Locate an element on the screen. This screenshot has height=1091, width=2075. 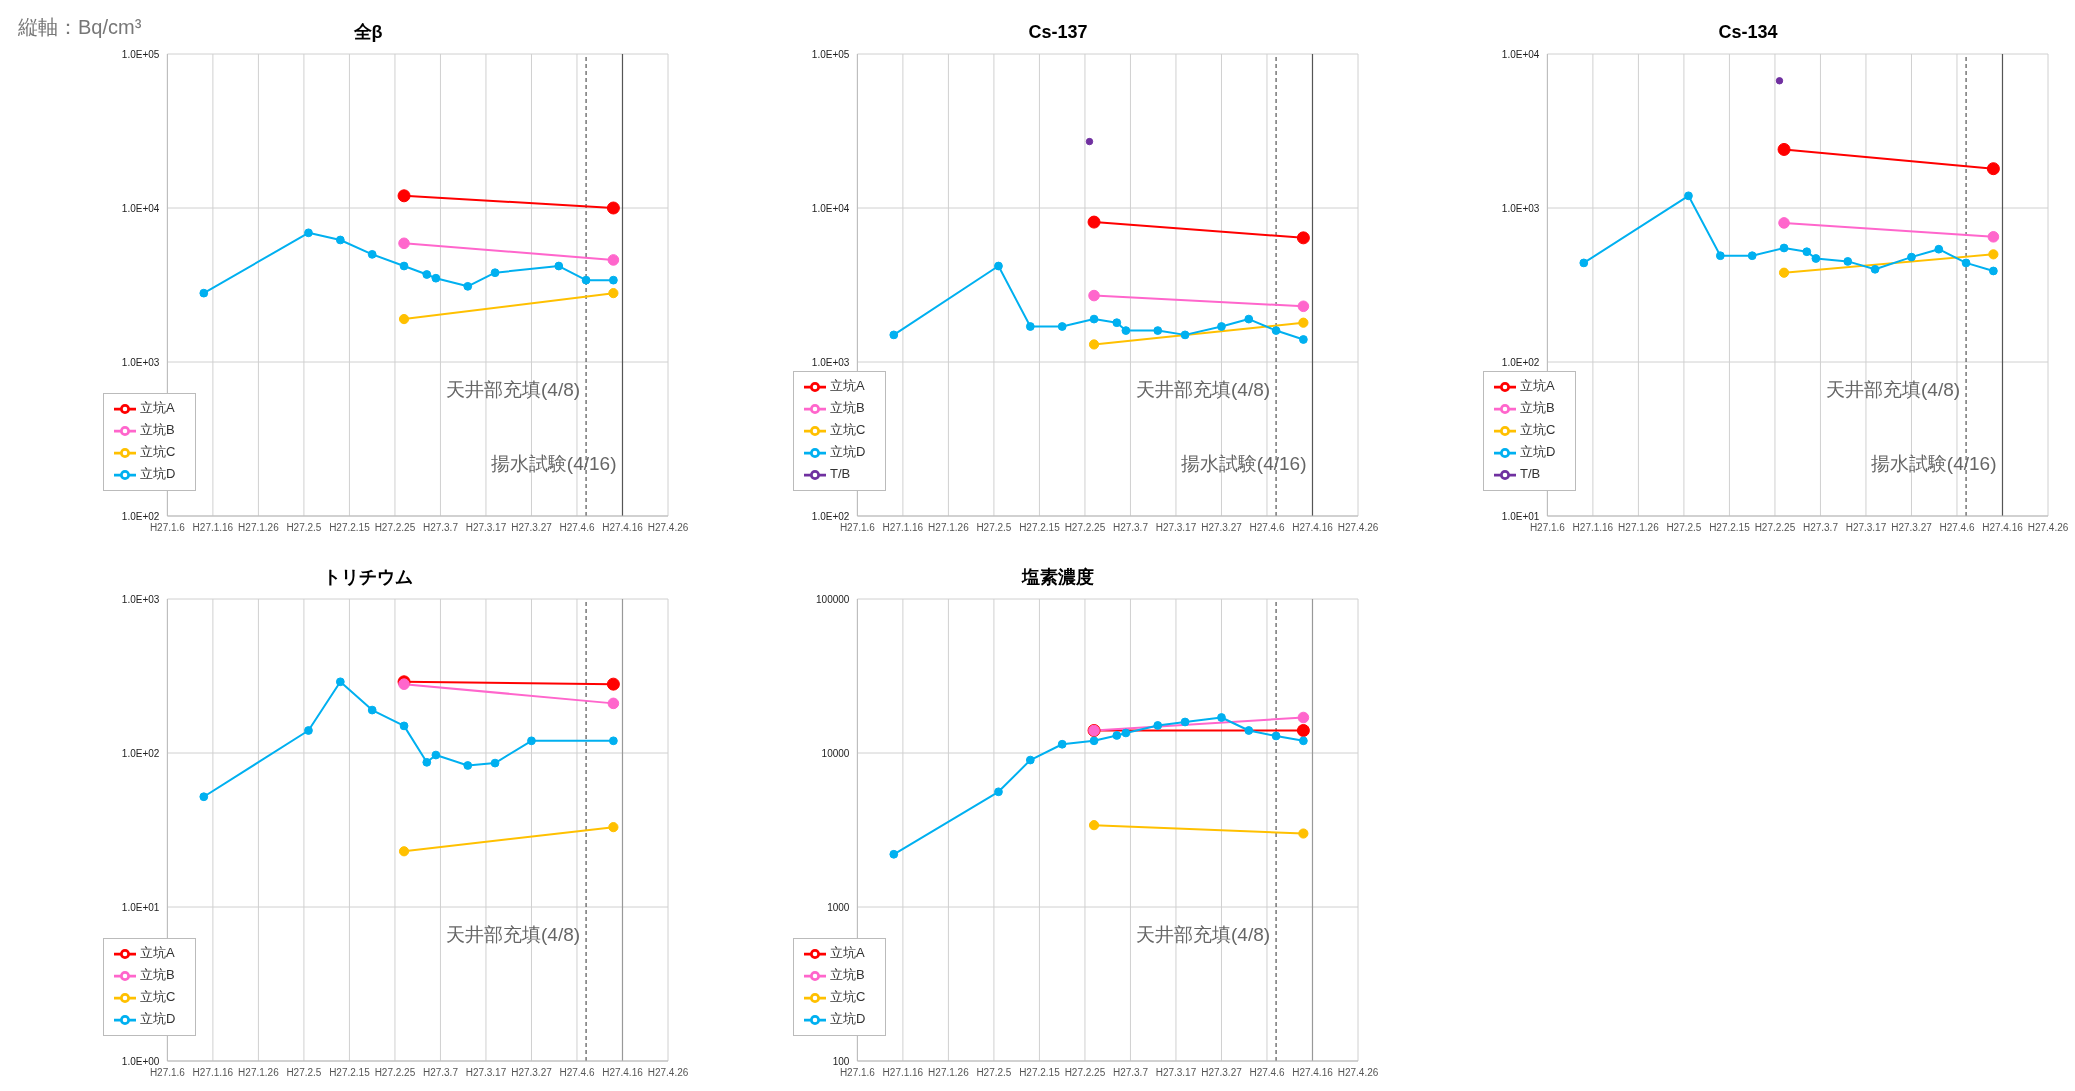
chart-title: Cs-137 is located at coordinates (1058, 32).